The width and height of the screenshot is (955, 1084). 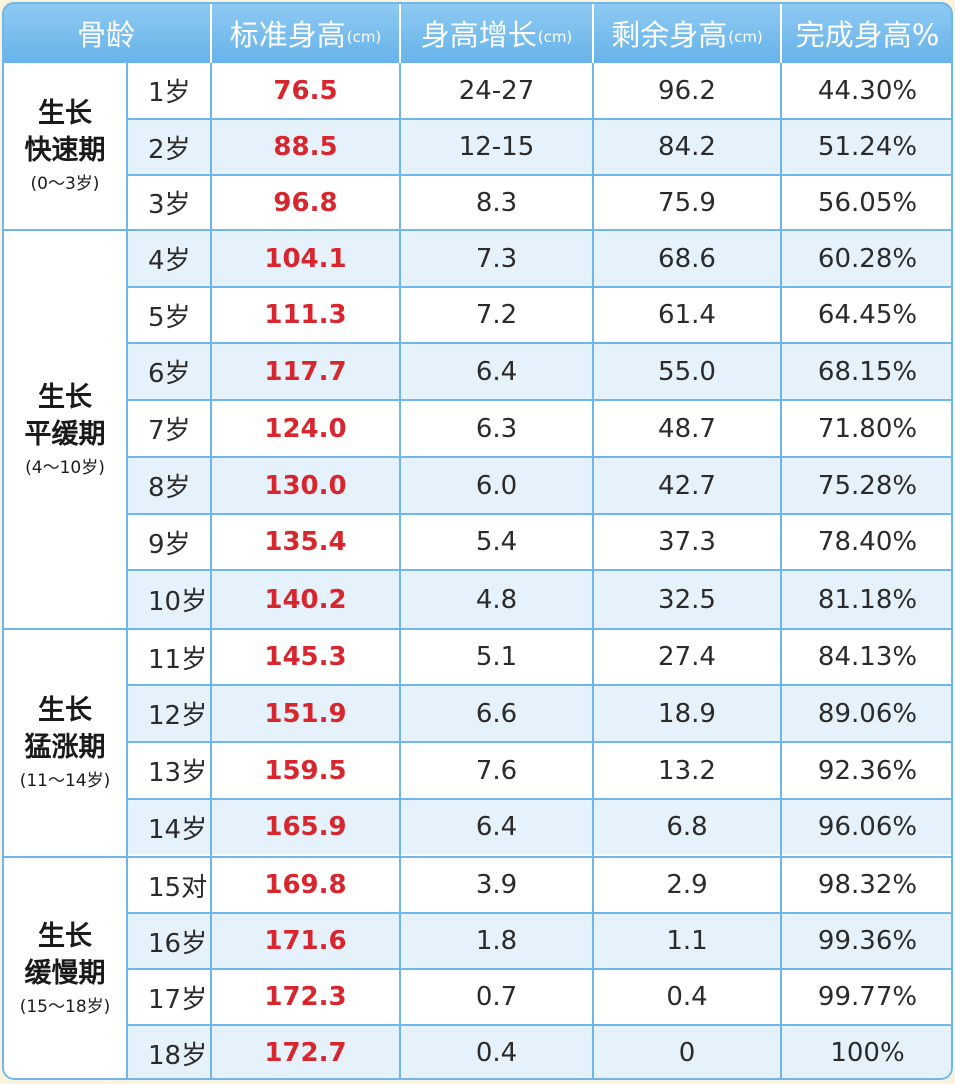 I want to click on cell-height-growth: 5.4, so click(x=496, y=542).